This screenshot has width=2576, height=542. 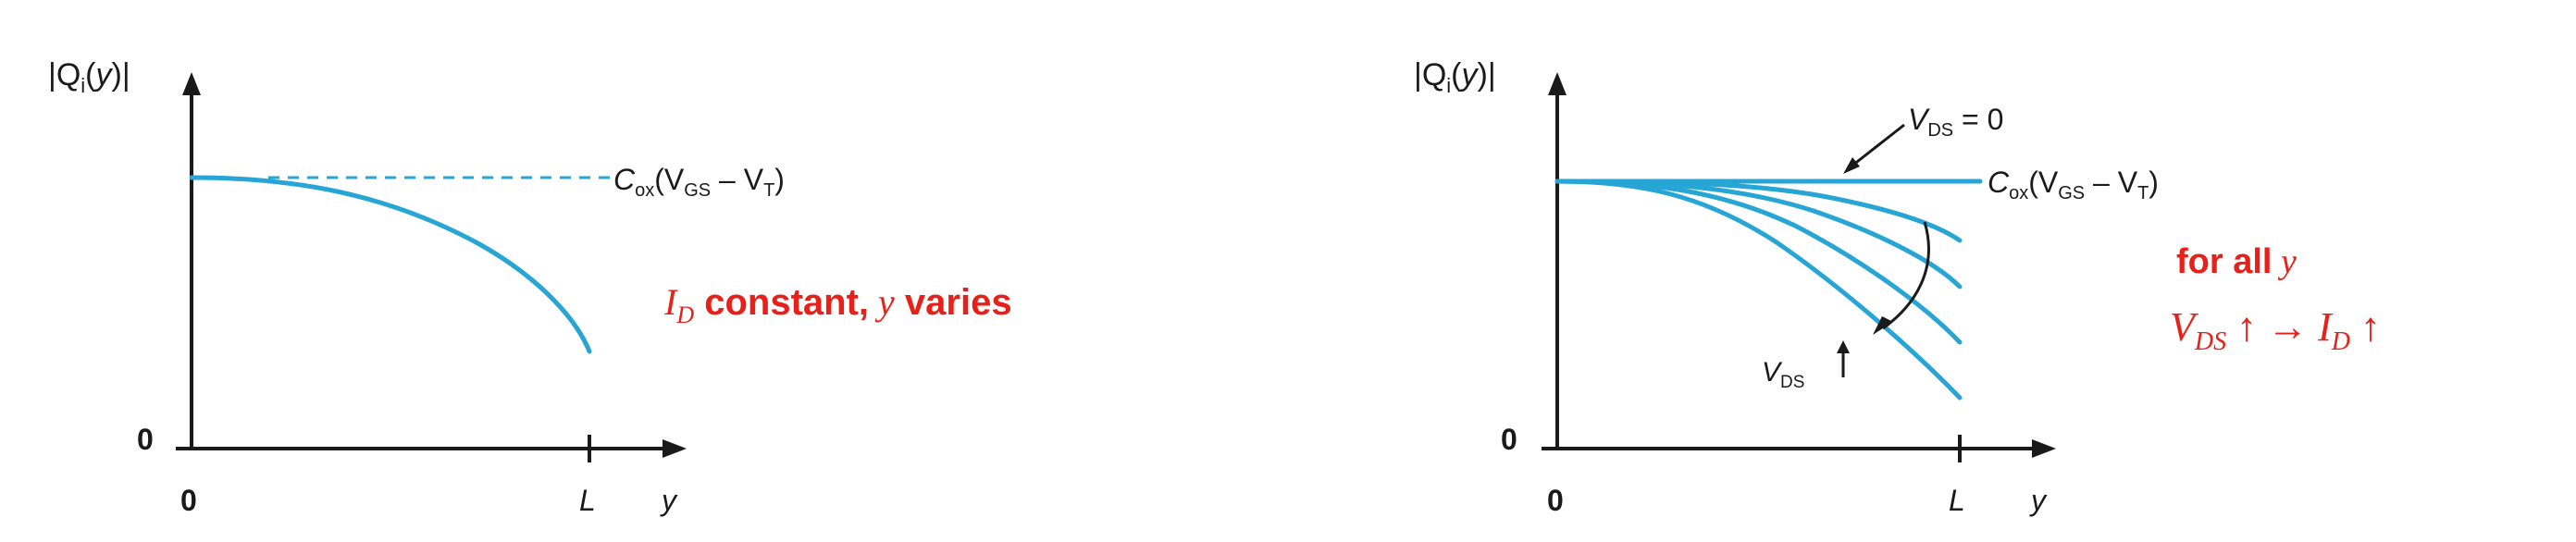 What do you see at coordinates (2073, 184) in the screenshot?
I see `right-level-label: Cox(VGS – VT)` at bounding box center [2073, 184].